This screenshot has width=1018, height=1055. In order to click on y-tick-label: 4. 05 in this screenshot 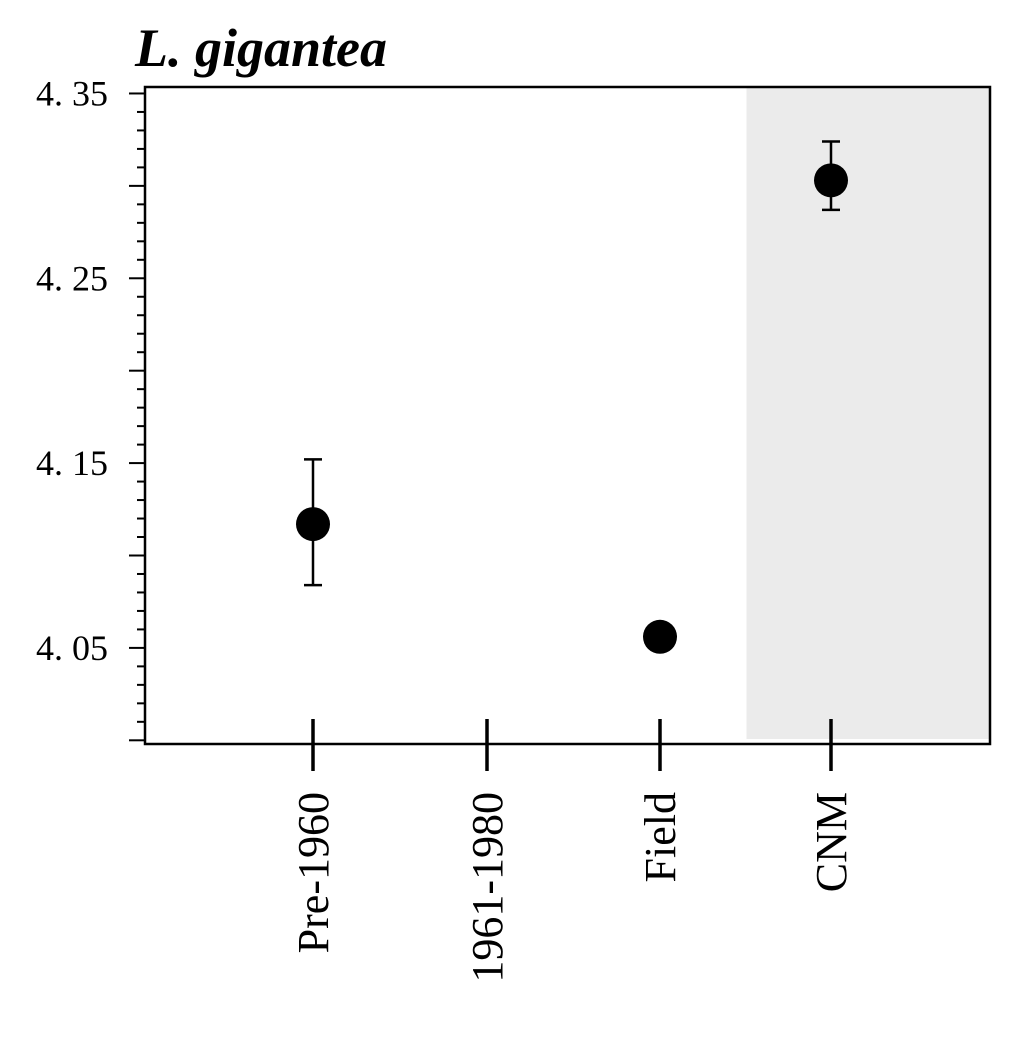, I will do `click(72, 648)`.